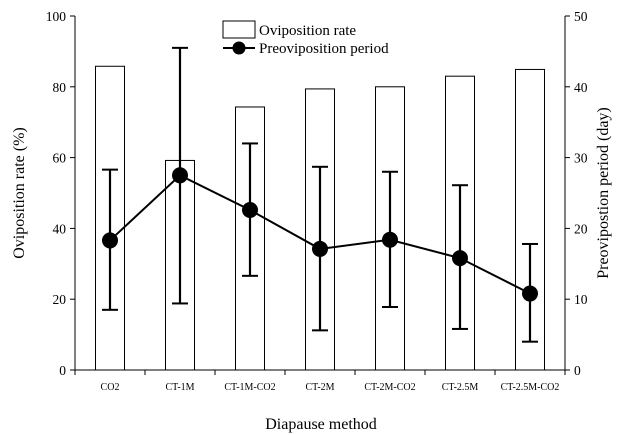  What do you see at coordinates (56, 16) in the screenshot?
I see `y-tick-label-left: 100` at bounding box center [56, 16].